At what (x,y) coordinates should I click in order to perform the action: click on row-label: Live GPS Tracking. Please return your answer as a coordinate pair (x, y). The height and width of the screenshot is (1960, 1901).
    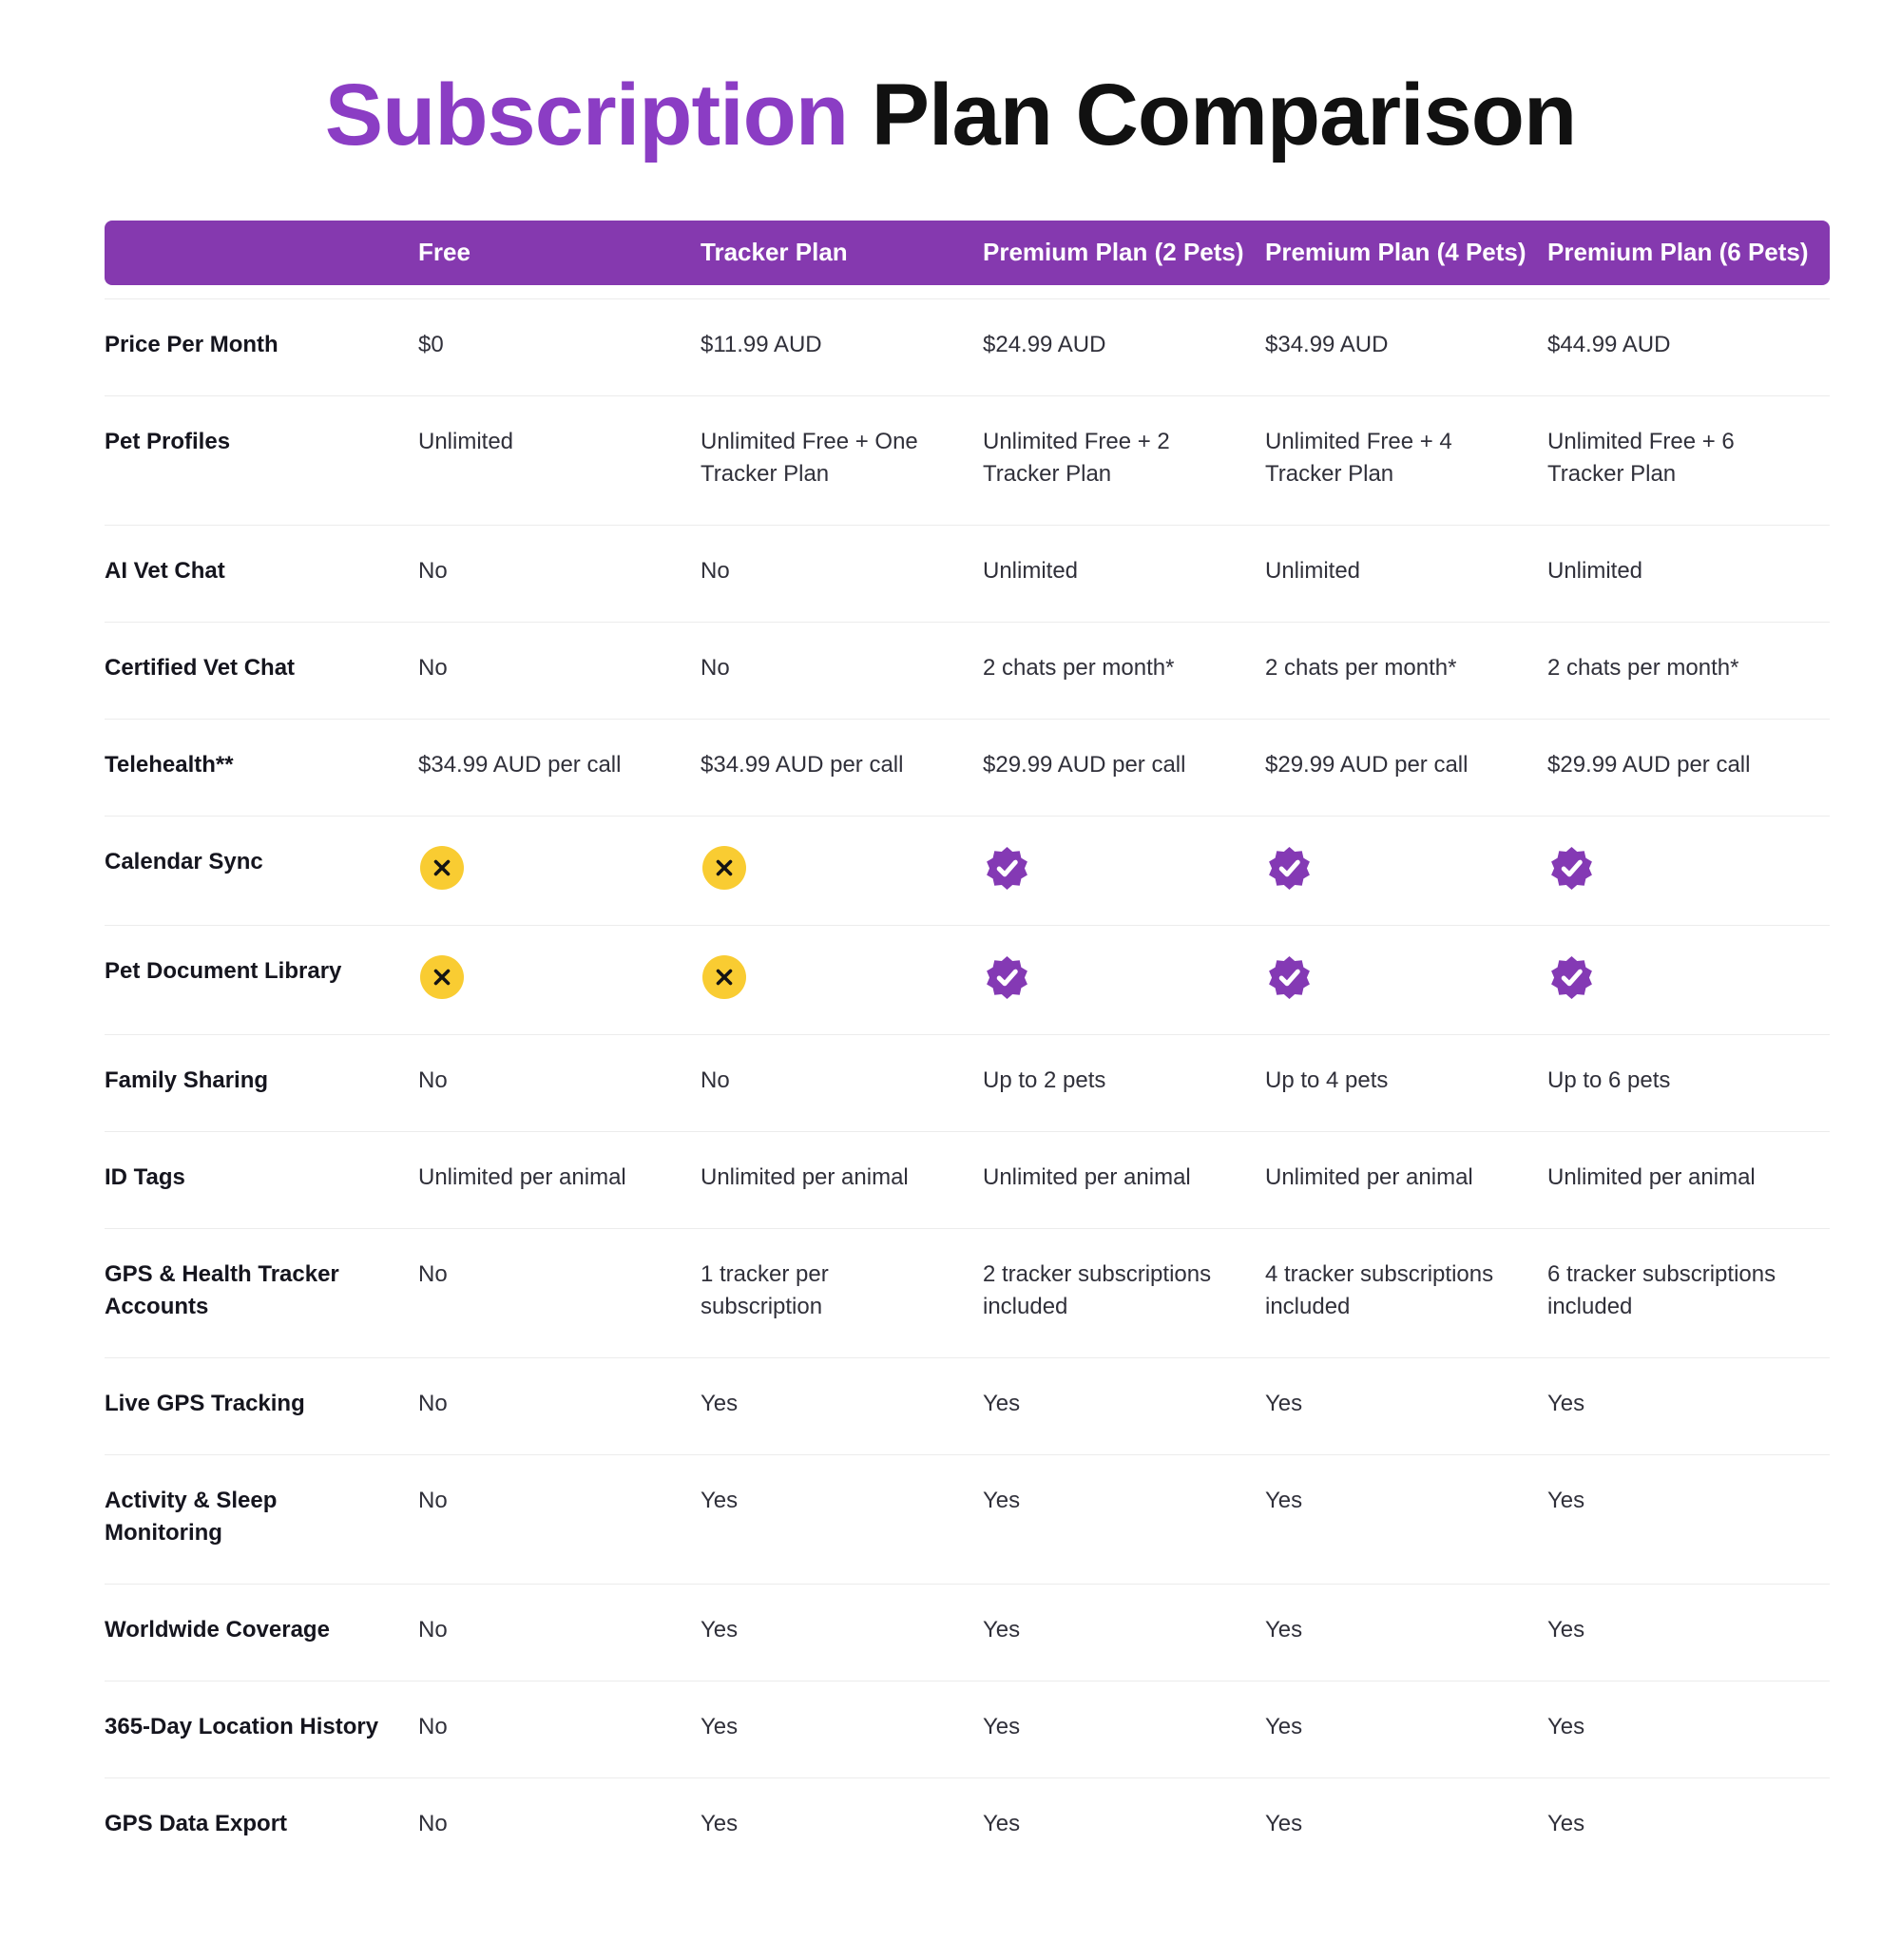
    Looking at the image, I should click on (205, 1403).